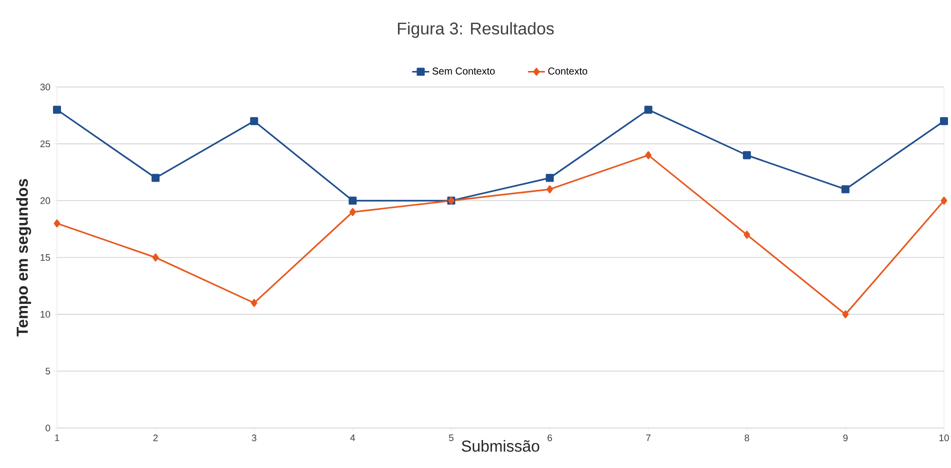  I want to click on x-tick-label: 1, so click(57, 438).